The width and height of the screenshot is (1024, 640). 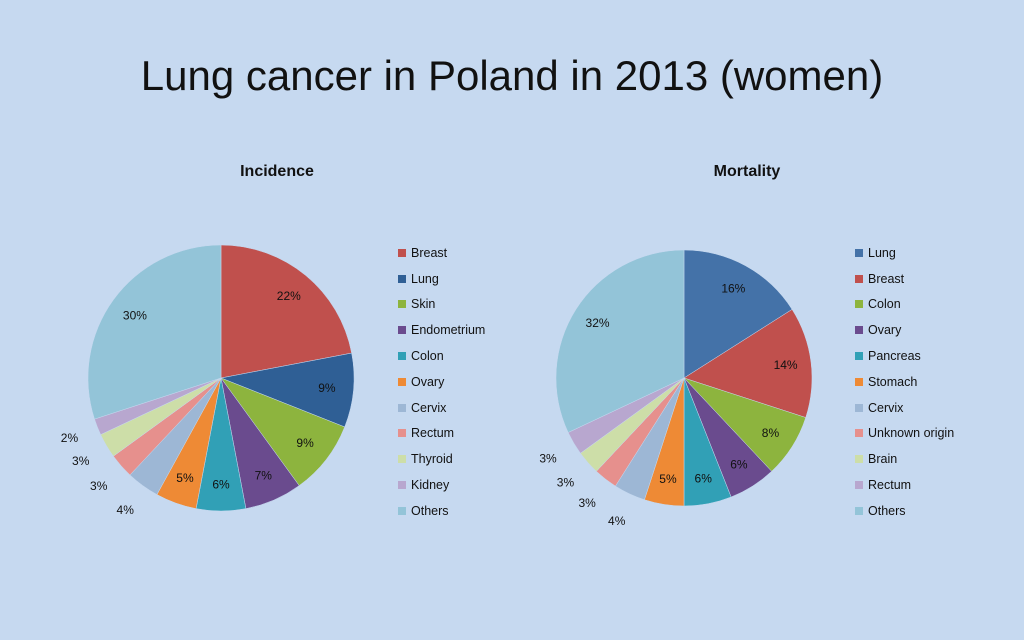 I want to click on mortality-legend-item-rectum: Rectum, so click(x=904, y=485).